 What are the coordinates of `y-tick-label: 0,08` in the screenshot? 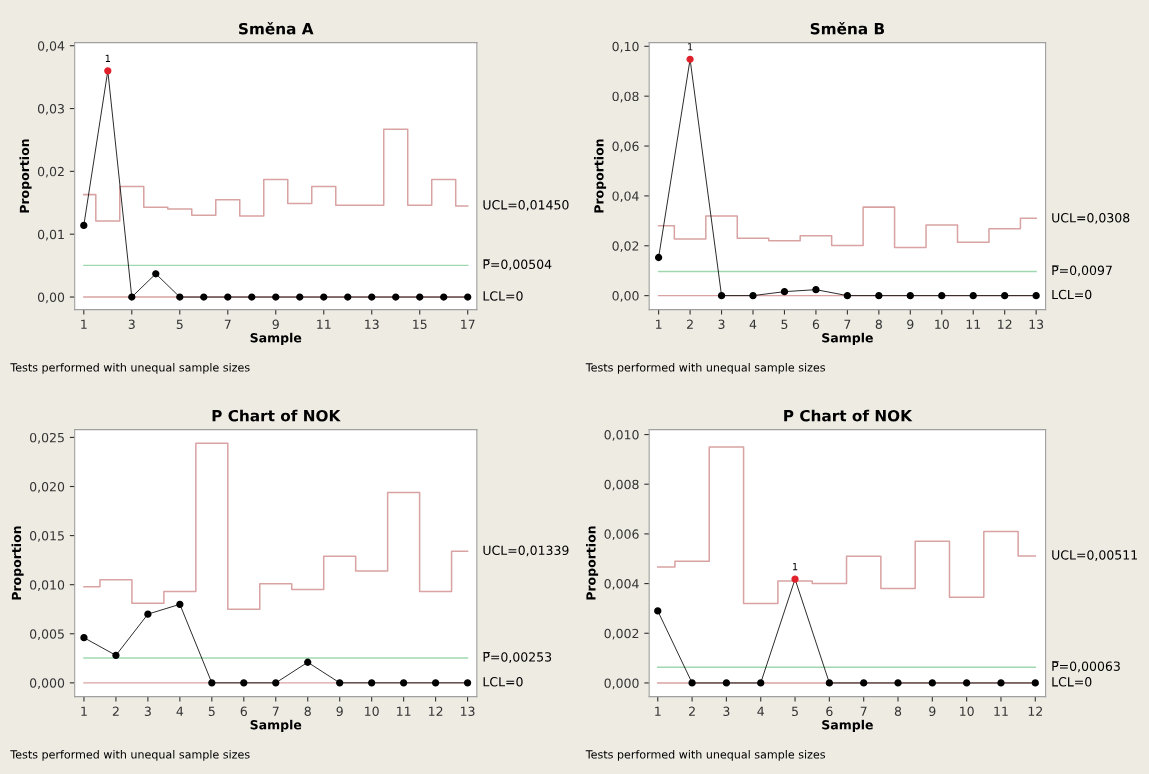 It's located at (625, 97).